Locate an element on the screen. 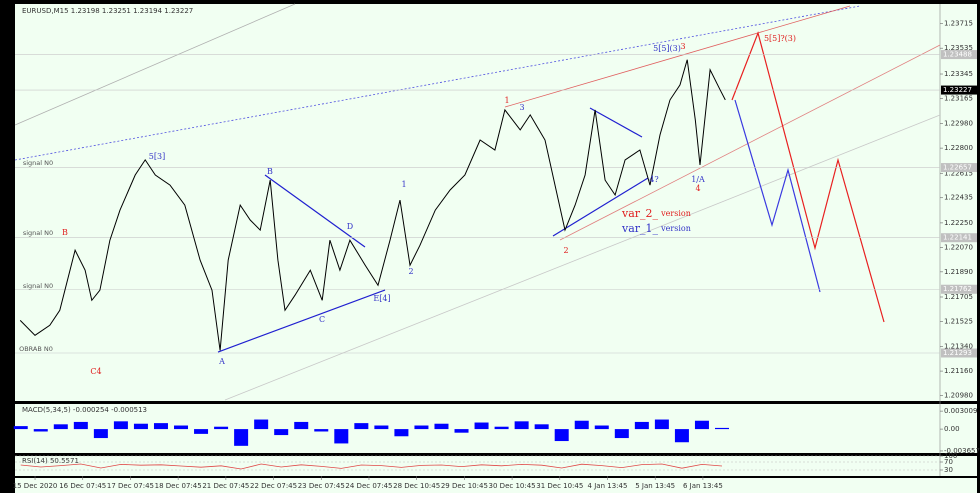 The width and height of the screenshot is (980, 493). trend-line is located at coordinates (155, 64).